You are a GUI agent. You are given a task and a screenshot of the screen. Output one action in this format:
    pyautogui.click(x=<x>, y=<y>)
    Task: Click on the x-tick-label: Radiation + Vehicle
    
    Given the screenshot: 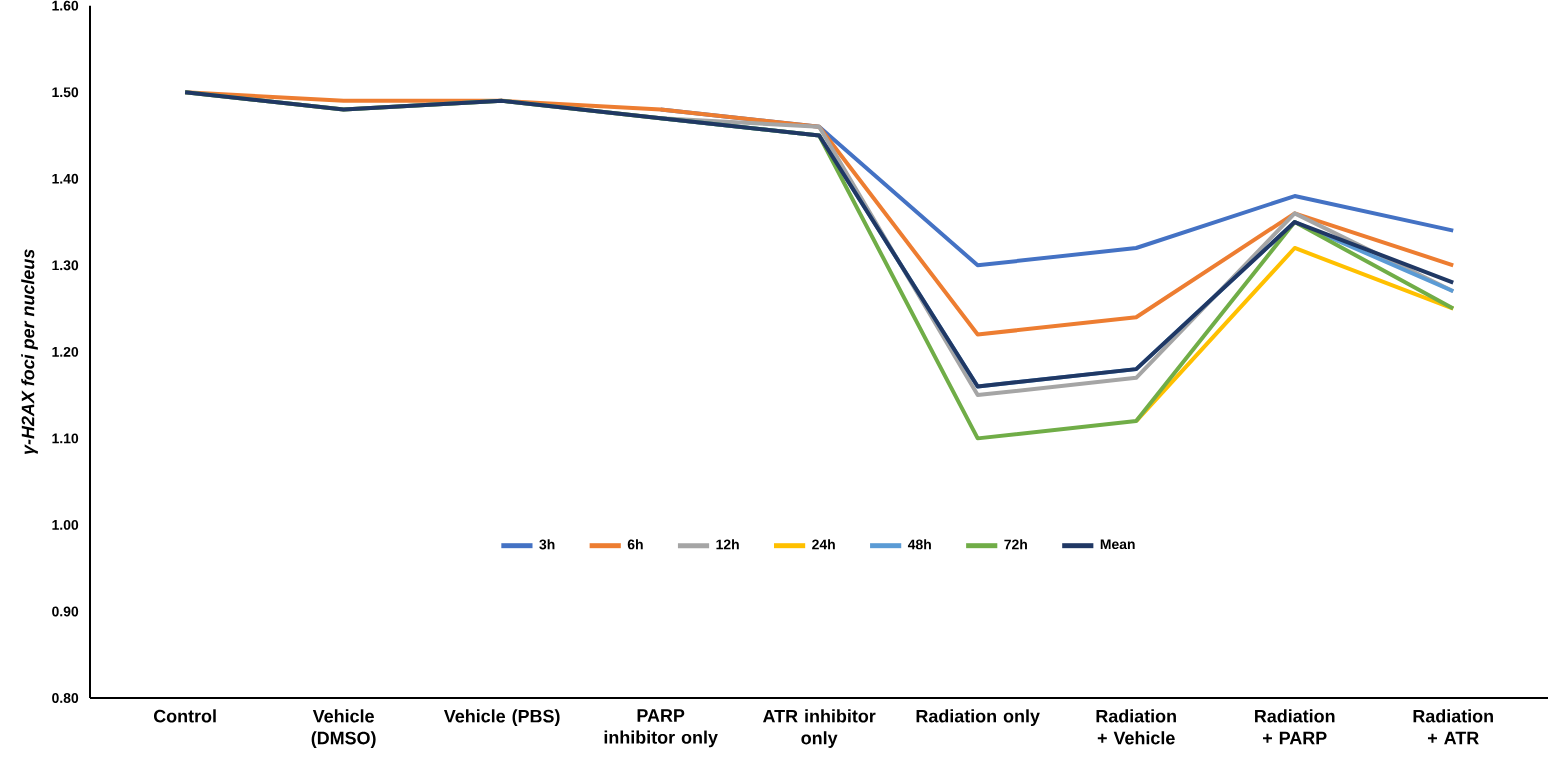 What is the action you would take?
    pyautogui.click(x=1136, y=727)
    